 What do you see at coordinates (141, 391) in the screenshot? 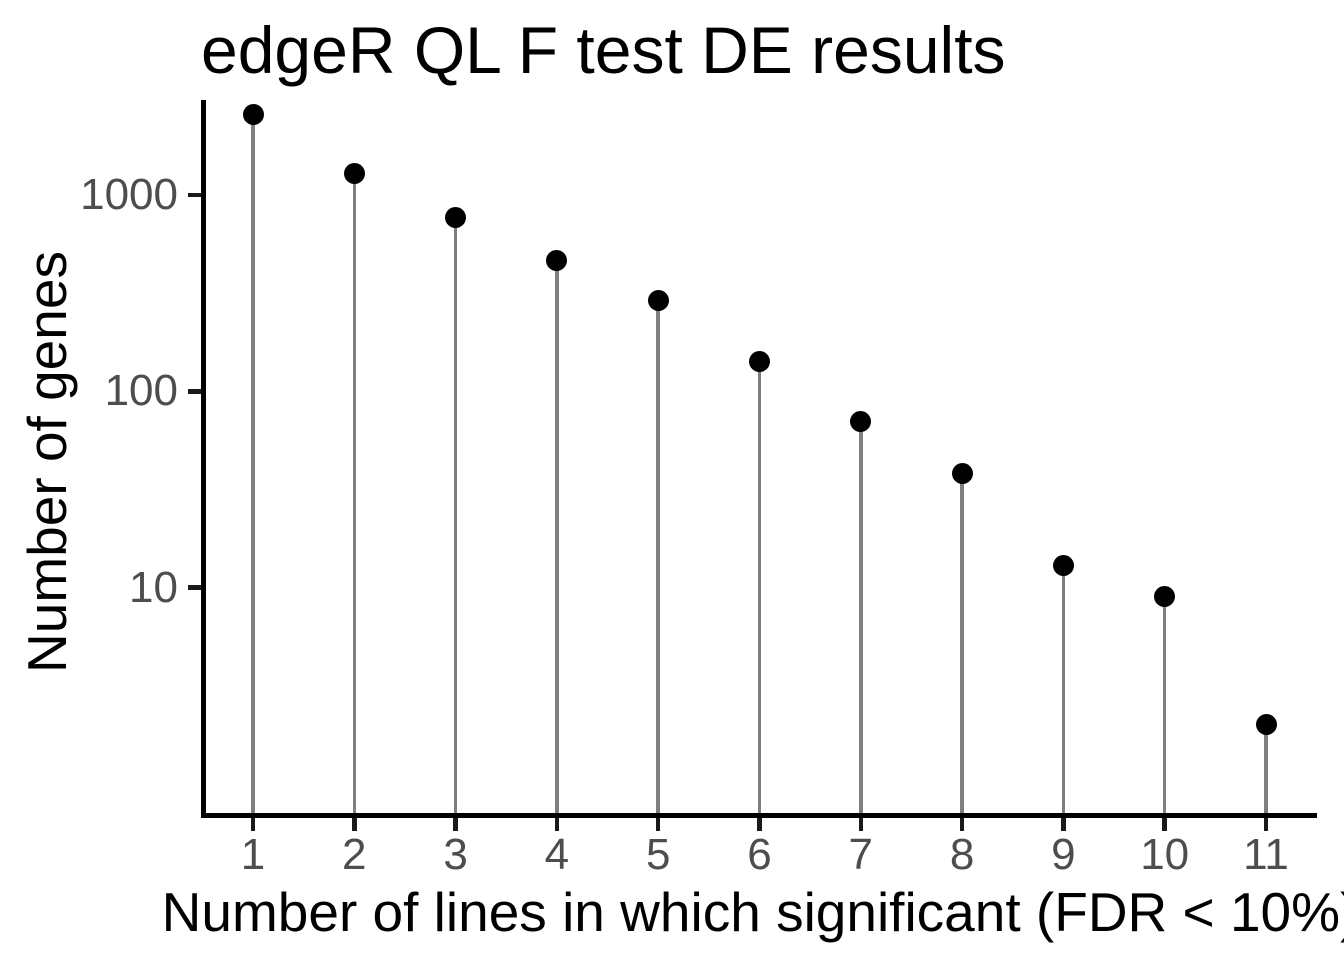
I see `y-tick-label: 100` at bounding box center [141, 391].